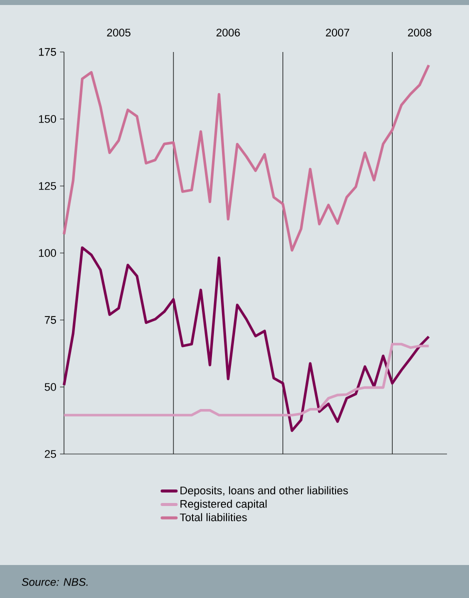 The height and width of the screenshot is (598, 469). Describe the element at coordinates (55, 582) in the screenshot. I see `source-note: Source: NBS.` at that location.